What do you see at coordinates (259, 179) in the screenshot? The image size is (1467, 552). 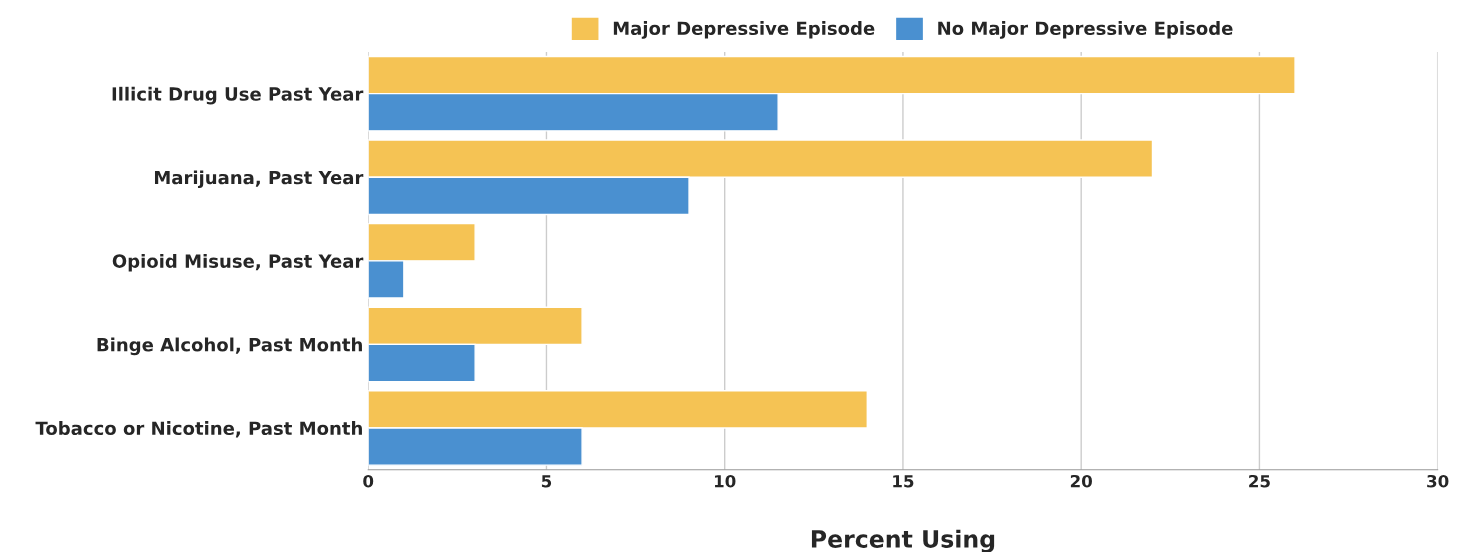 I see `y-tick-label: Marijuana, Past Year` at bounding box center [259, 179].